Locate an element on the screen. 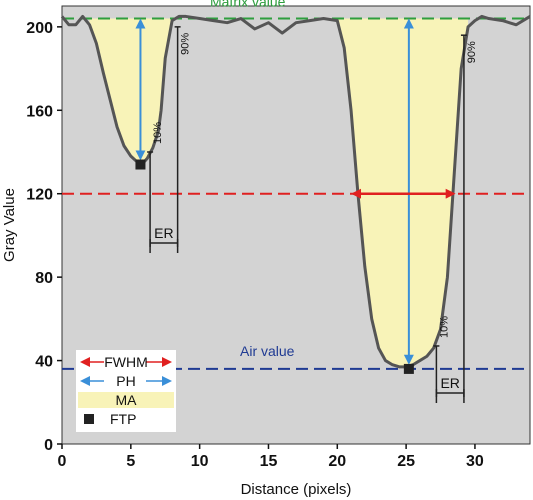  legend-label: FWHM is located at coordinates (126, 362).